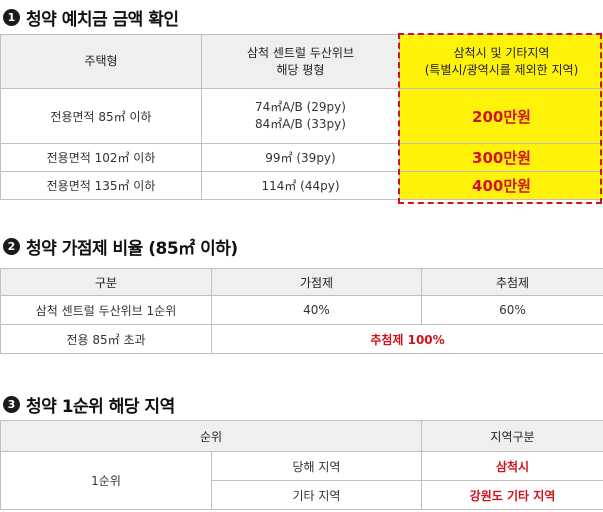  I want to click on row-deposit: 200만원, so click(501, 116).